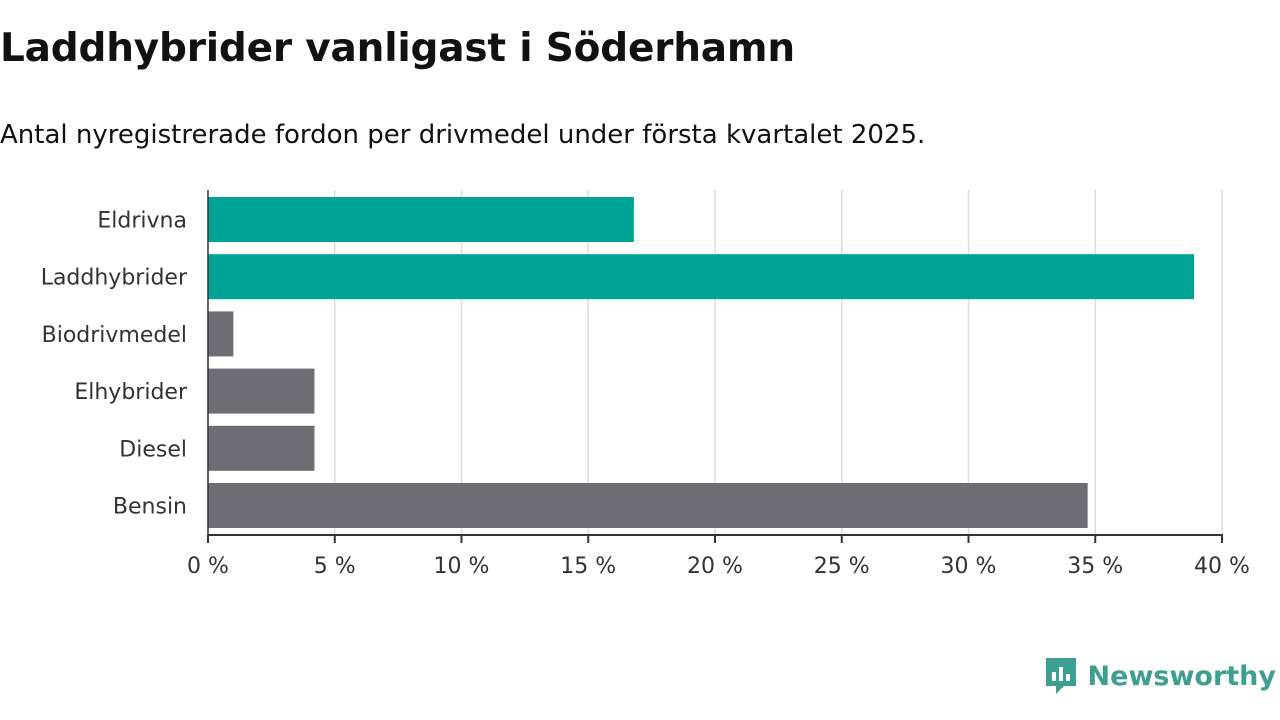 This screenshot has height=720, width=1280. What do you see at coordinates (142, 221) in the screenshot?
I see `category-label: Eldrivna` at bounding box center [142, 221].